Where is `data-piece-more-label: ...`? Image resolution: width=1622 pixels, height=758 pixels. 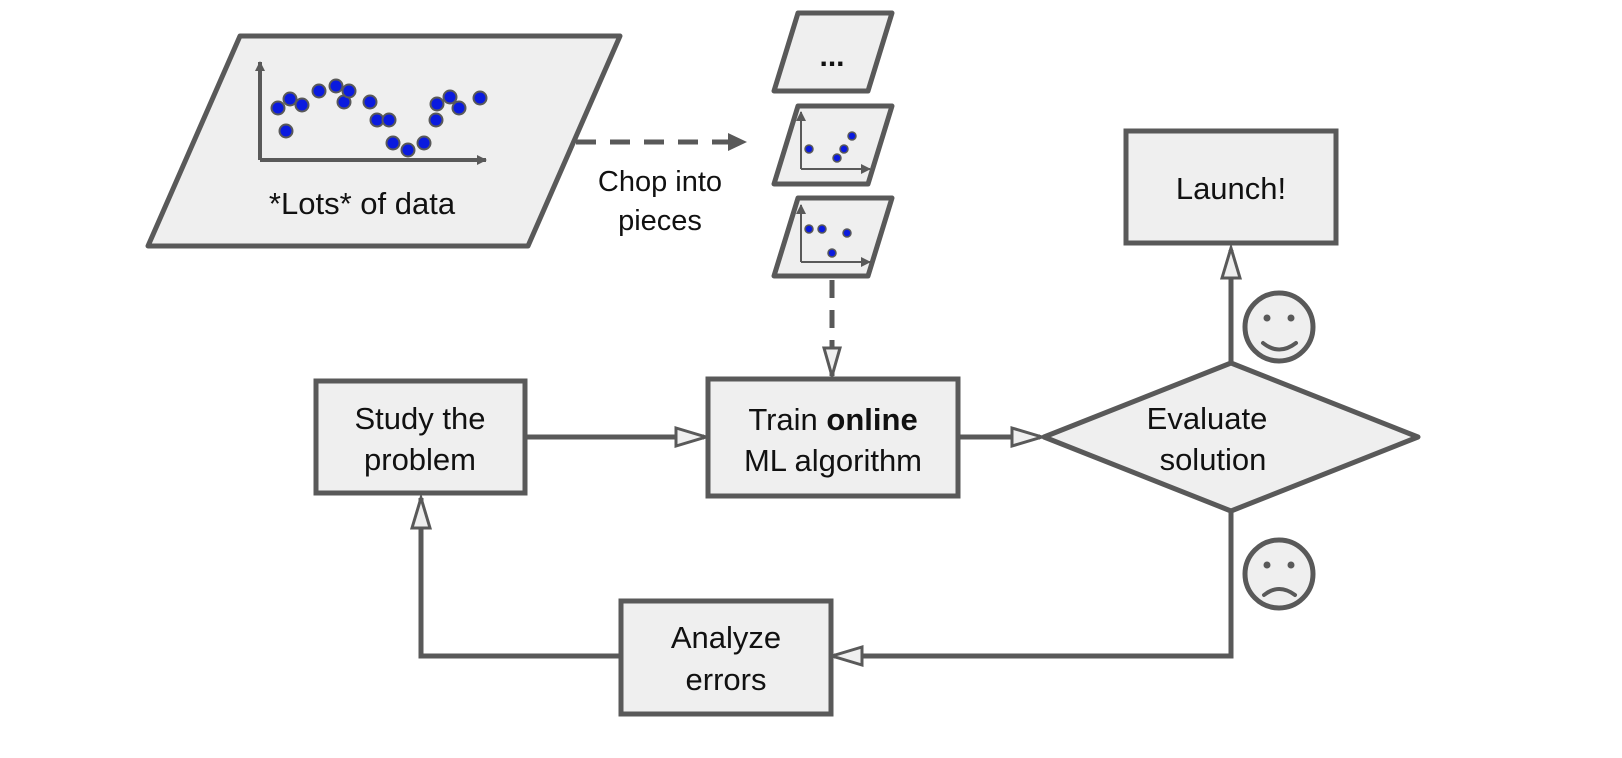
data-piece-more-label: ... is located at coordinates (831, 56).